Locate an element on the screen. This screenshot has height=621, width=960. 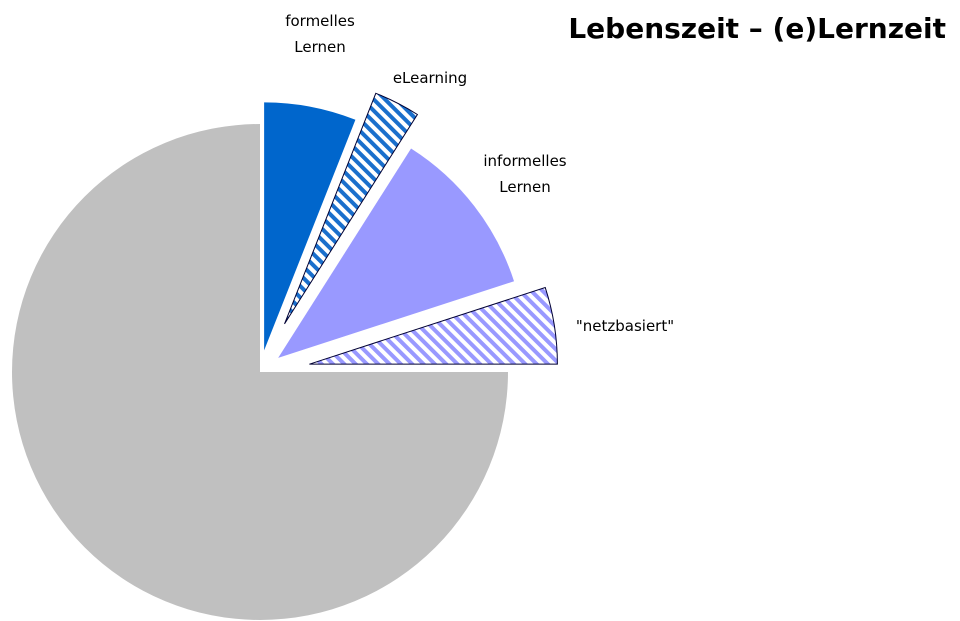
slice-label: informelles Lernen is located at coordinates (525, 174).